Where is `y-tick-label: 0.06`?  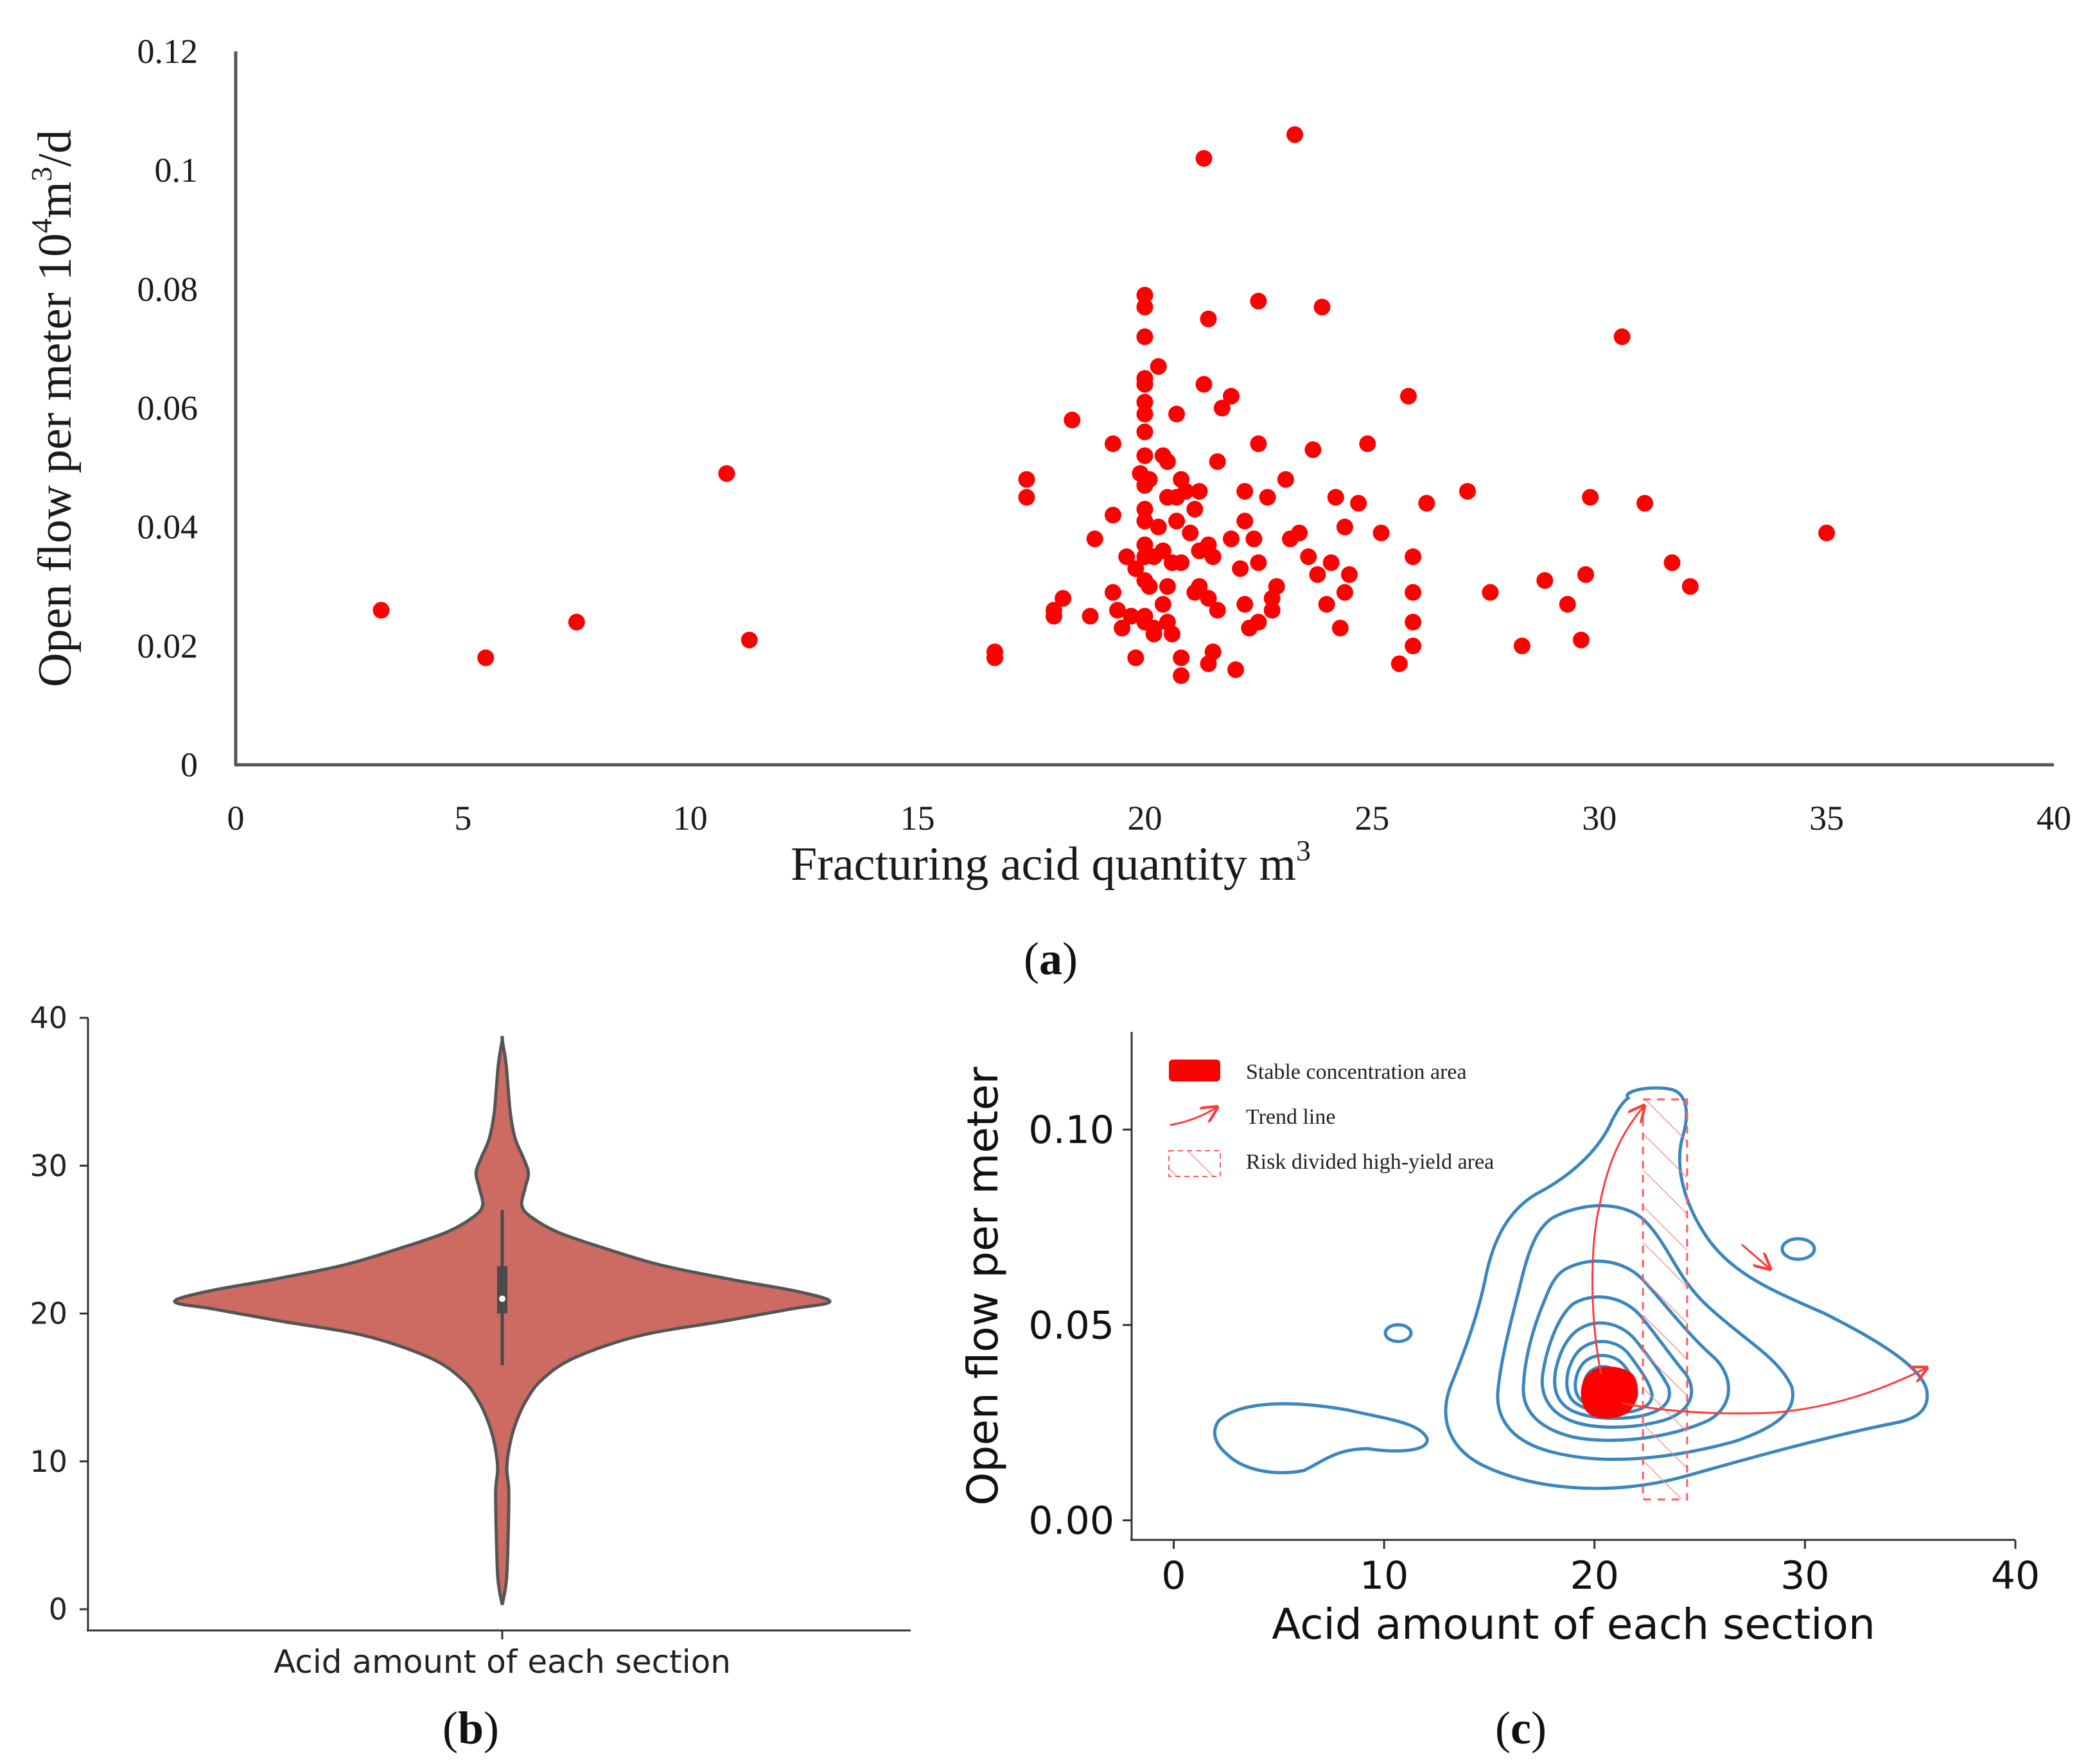 y-tick-label: 0.06 is located at coordinates (167, 408).